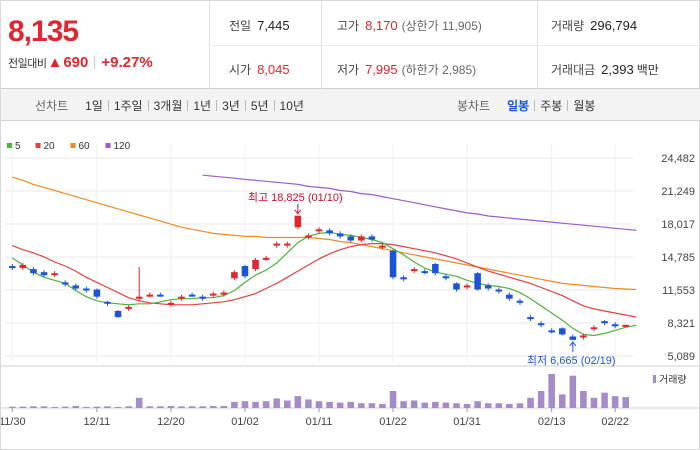 Image resolution: width=700 pixels, height=450 pixels. Describe the element at coordinates (681, 357) in the screenshot. I see `y-tick-label: 5,089` at that location.